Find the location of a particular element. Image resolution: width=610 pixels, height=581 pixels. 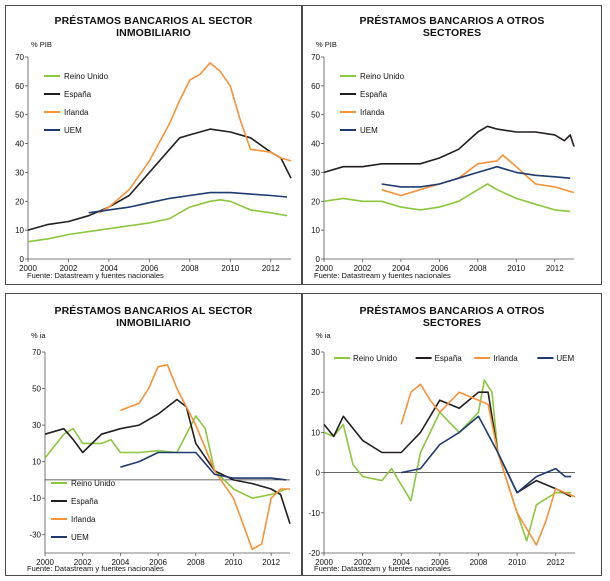

y-tick-label: -20 is located at coordinates (314, 553).